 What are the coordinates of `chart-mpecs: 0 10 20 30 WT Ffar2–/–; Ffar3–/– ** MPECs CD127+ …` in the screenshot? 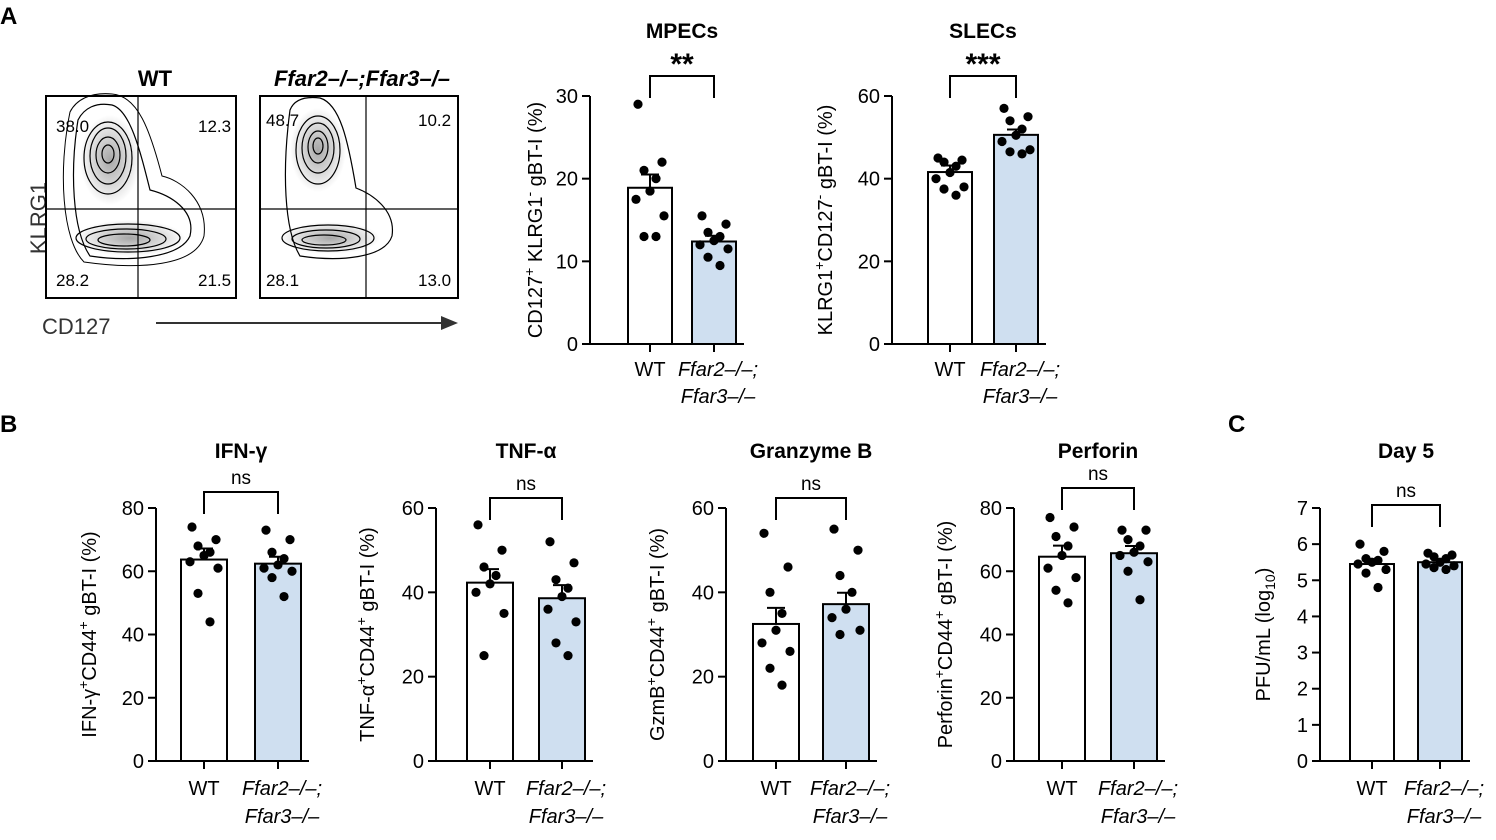 It's located at (639, 214).